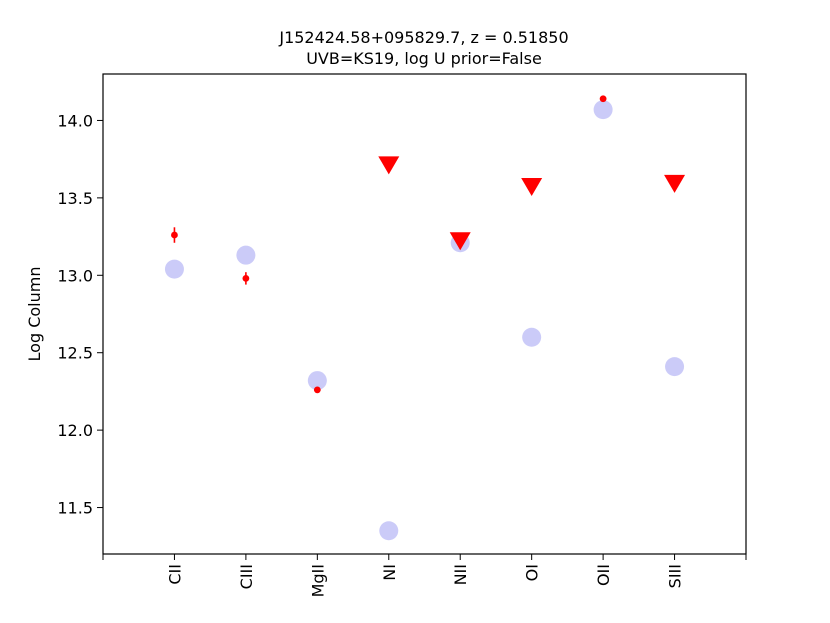  Describe the element at coordinates (75, 508) in the screenshot. I see `y-tick-label: 11.5` at that location.